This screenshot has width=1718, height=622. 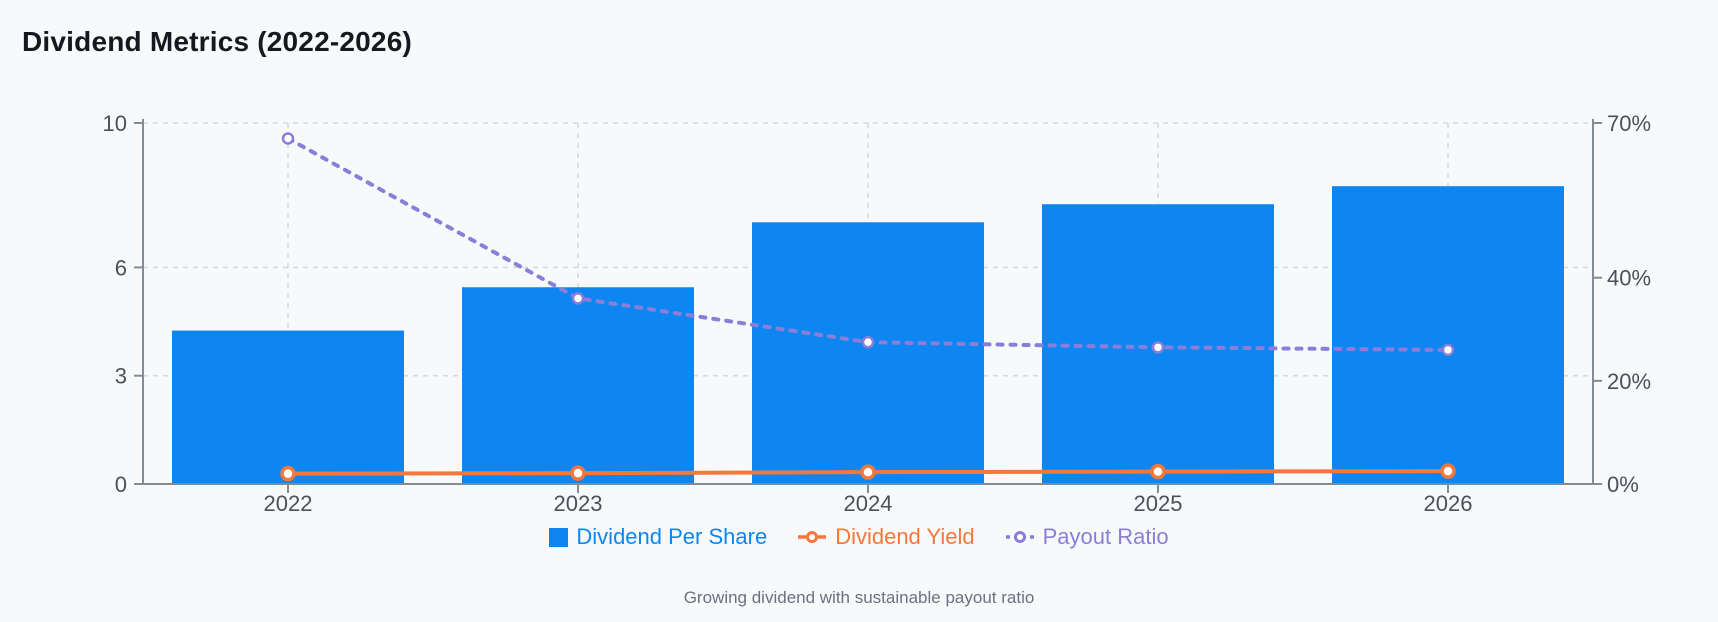 I want to click on legend-item-dividend-per-share: Dividend Per Share, so click(x=658, y=537).